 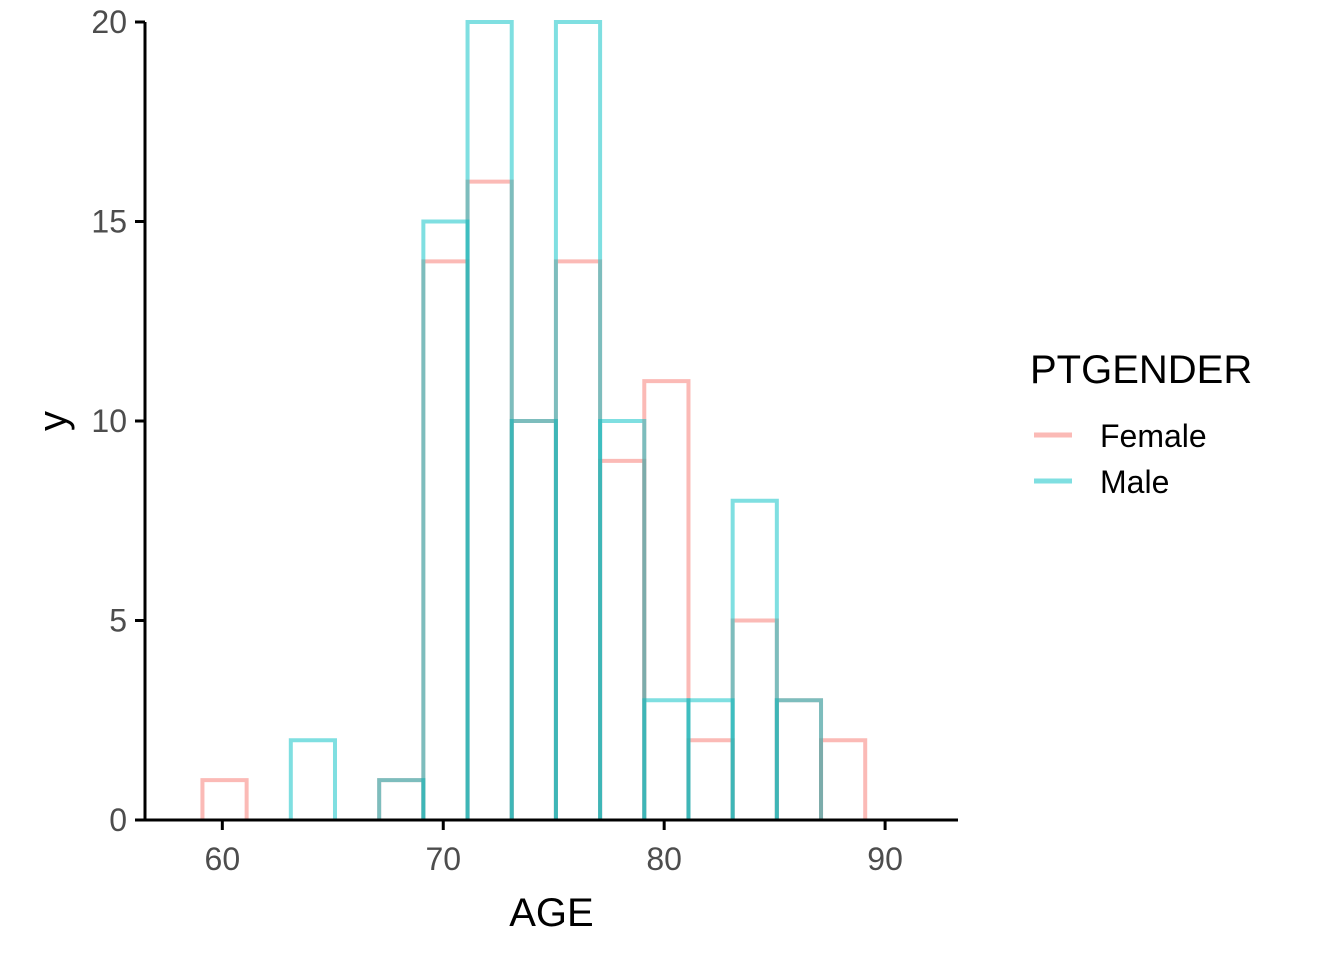 What do you see at coordinates (109, 421) in the screenshot?
I see `y-tick-label: 10` at bounding box center [109, 421].